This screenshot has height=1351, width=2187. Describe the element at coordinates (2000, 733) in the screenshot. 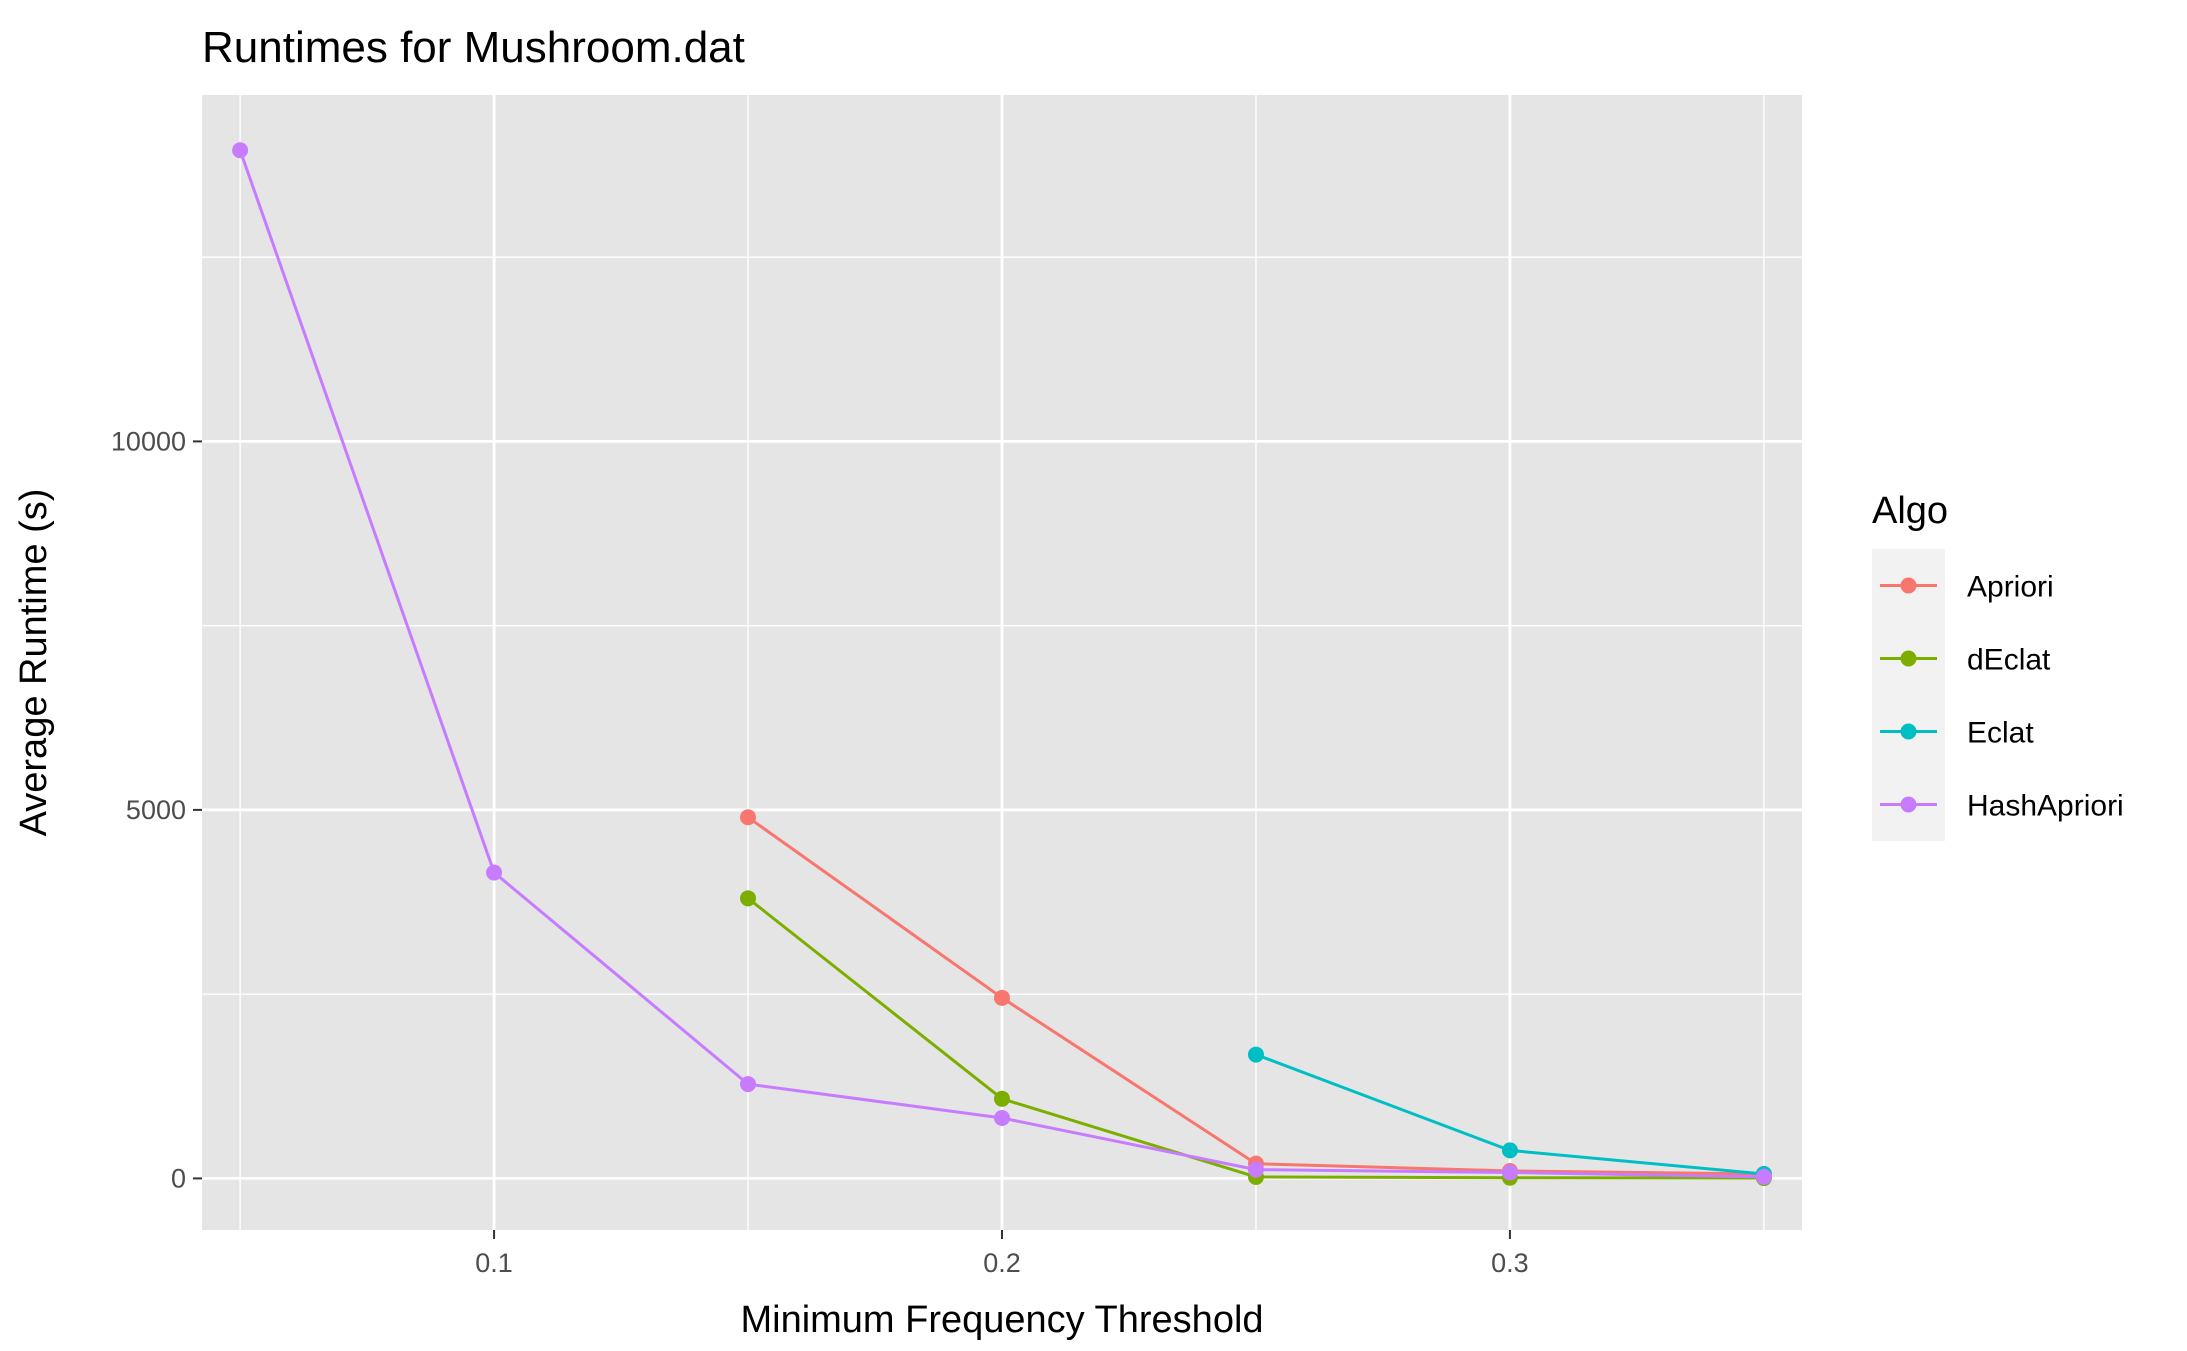

I see `legend-label-eclat: Eclat` at that location.